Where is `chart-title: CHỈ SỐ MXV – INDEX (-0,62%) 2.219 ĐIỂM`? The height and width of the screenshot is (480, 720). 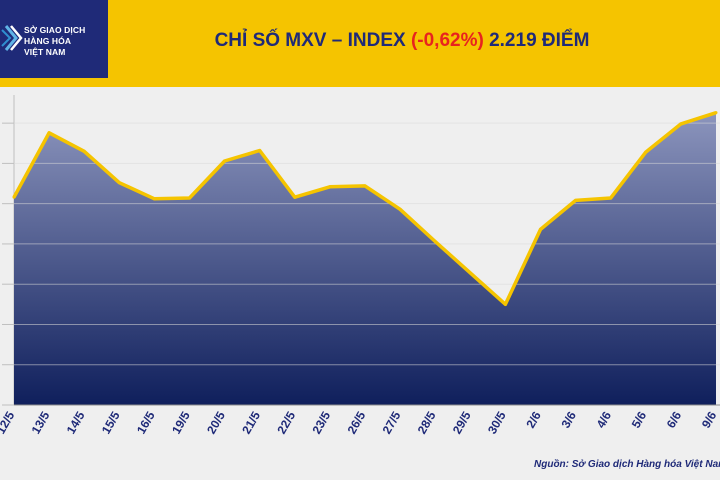 chart-title: CHỈ SỐ MXV – INDEX (-0,62%) 2.219 ĐIỂM is located at coordinates (402, 41).